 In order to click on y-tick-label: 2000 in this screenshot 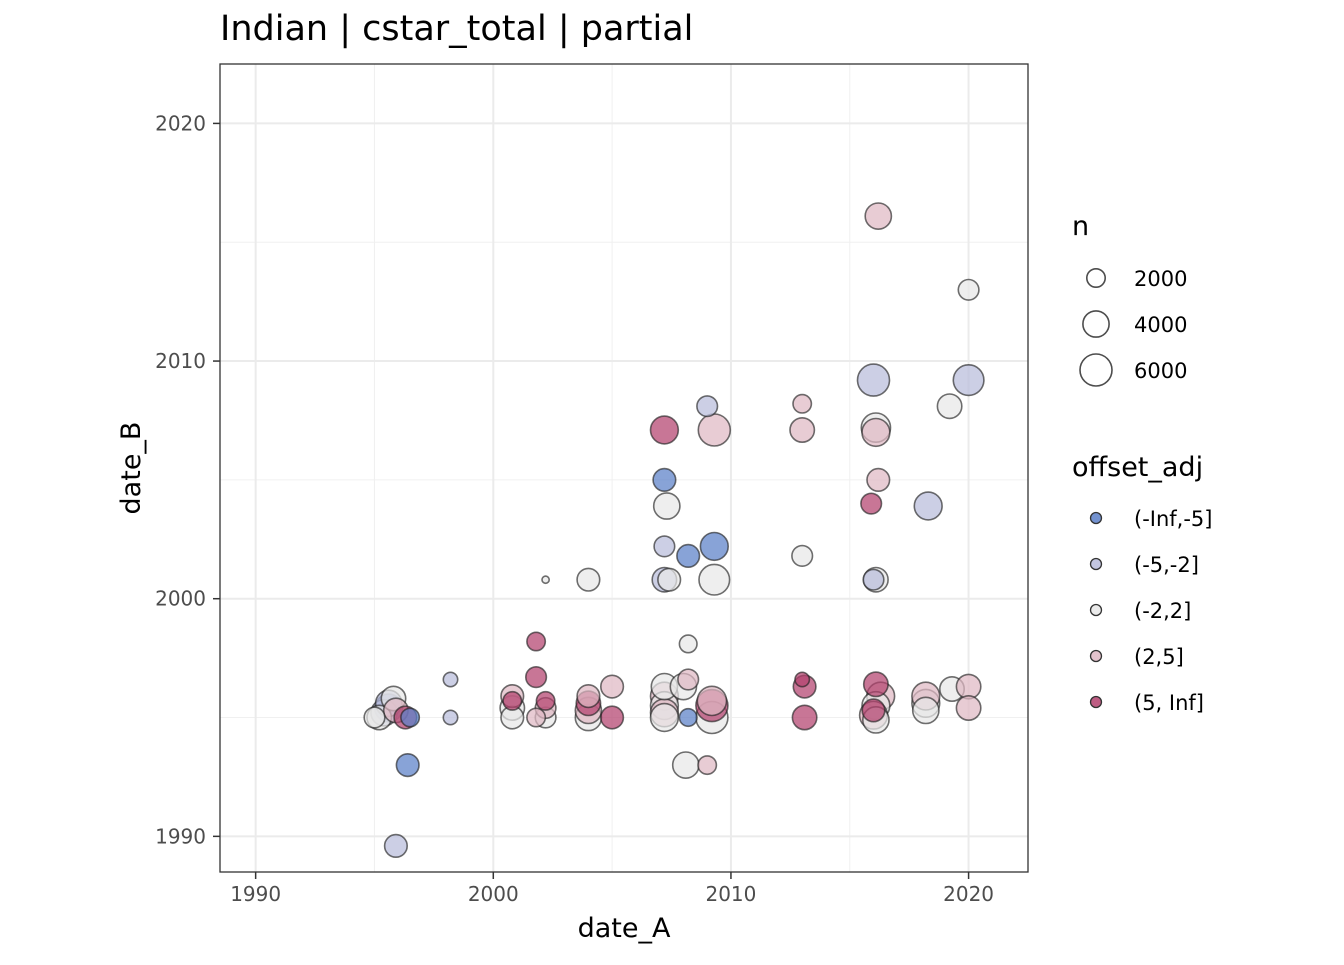, I will do `click(180, 599)`.